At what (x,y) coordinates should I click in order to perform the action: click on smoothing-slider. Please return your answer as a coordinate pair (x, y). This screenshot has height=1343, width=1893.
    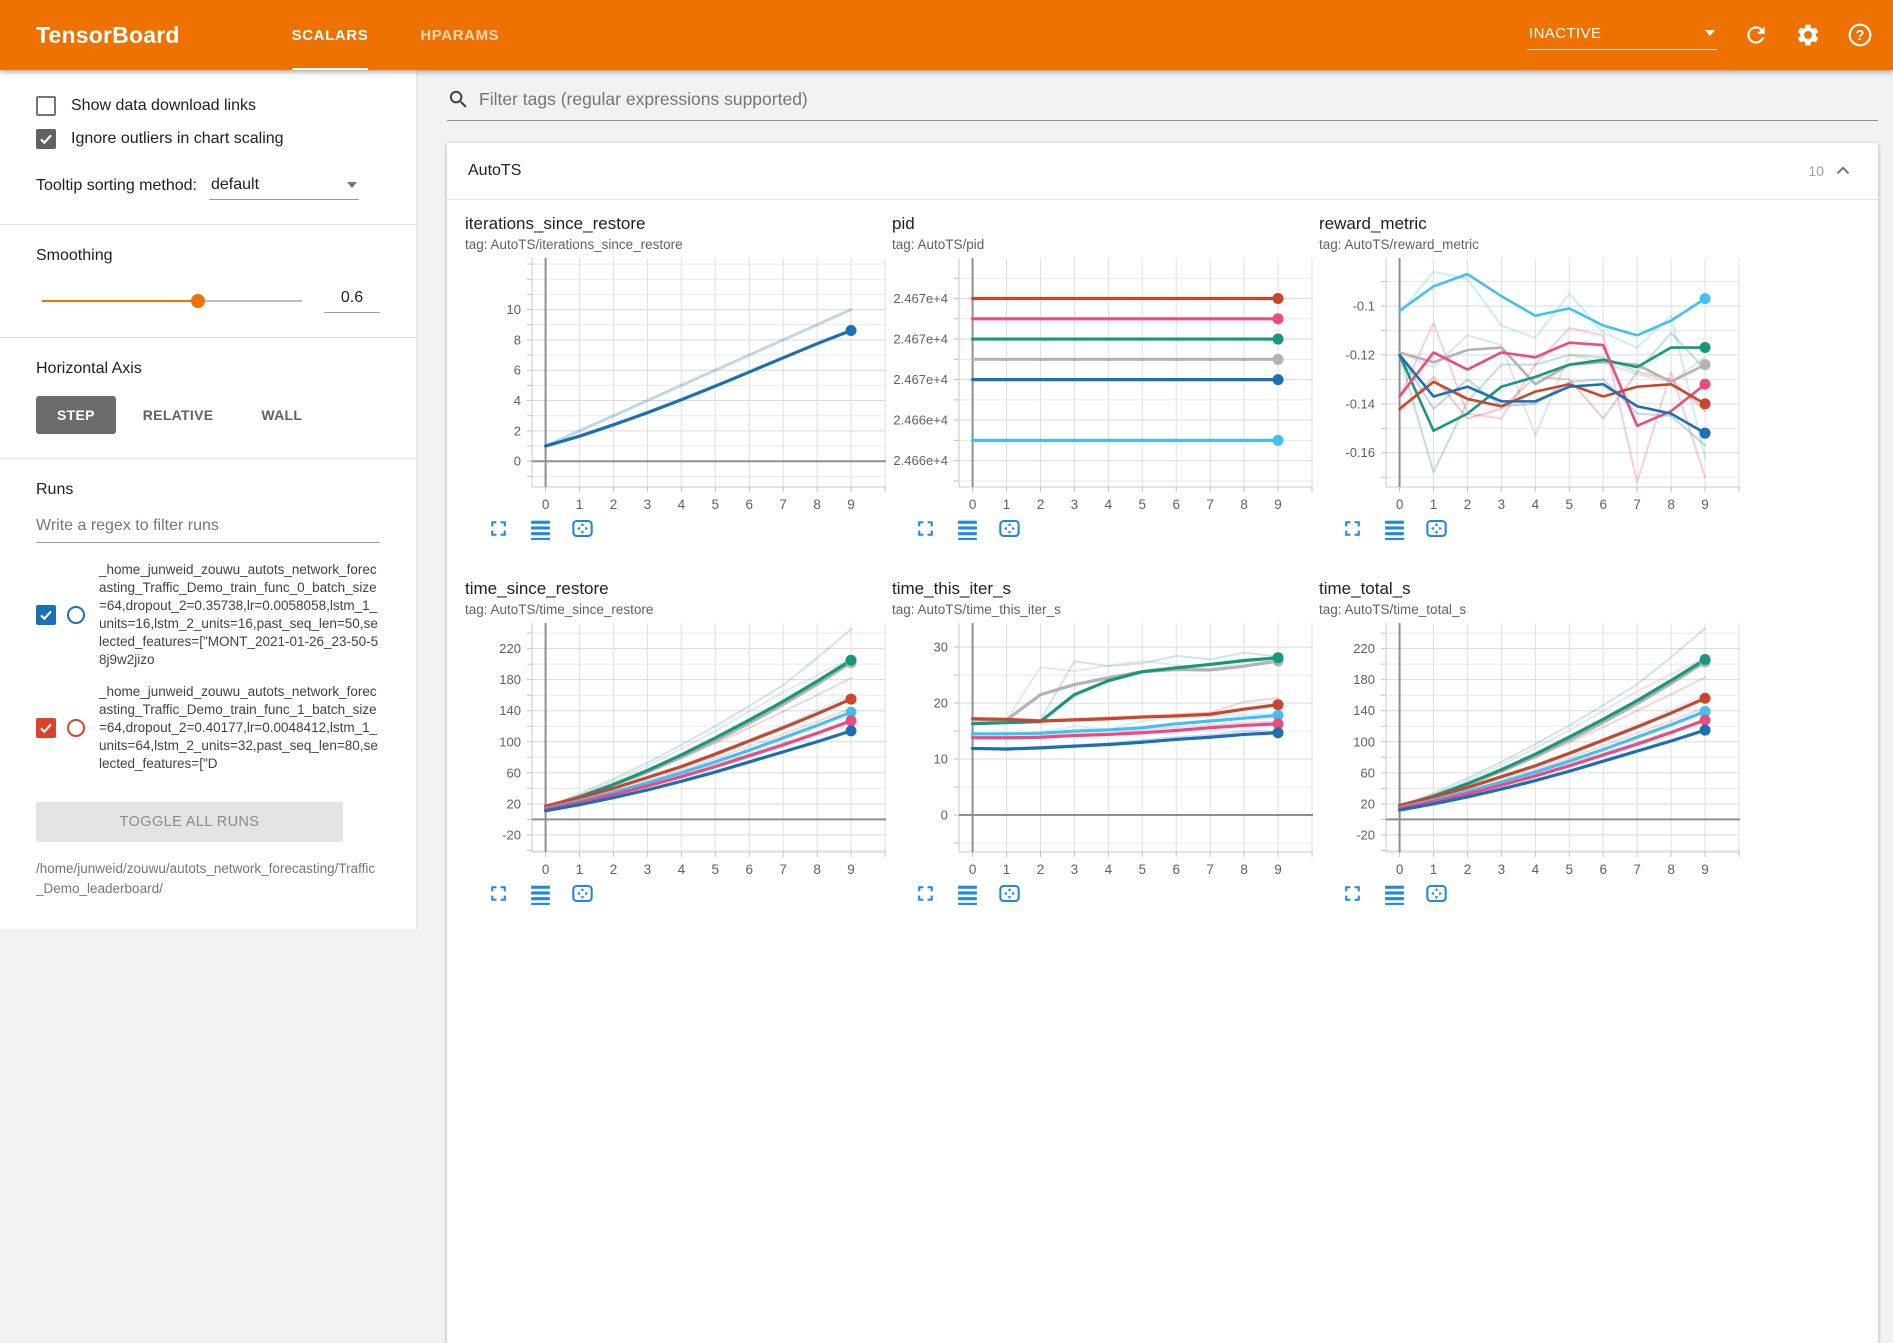
    Looking at the image, I should click on (172, 301).